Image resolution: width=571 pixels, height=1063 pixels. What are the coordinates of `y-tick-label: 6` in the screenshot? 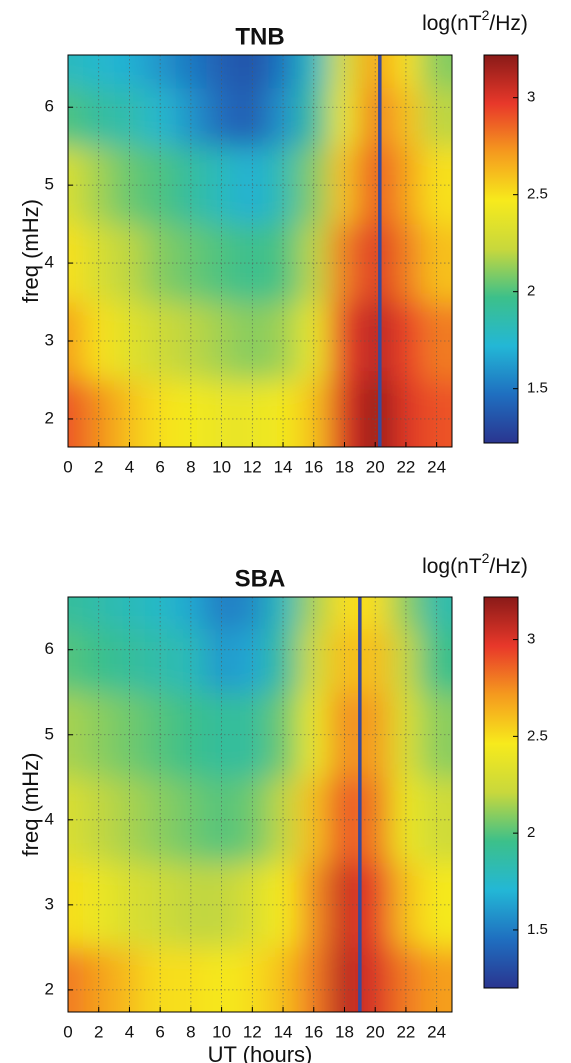 It's located at (49, 648).